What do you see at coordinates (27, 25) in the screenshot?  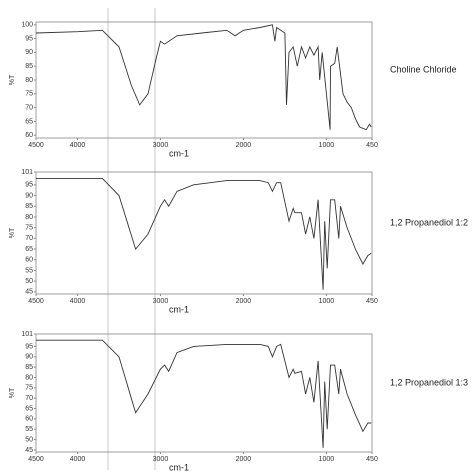 I see `y-tick-label: 100` at bounding box center [27, 25].